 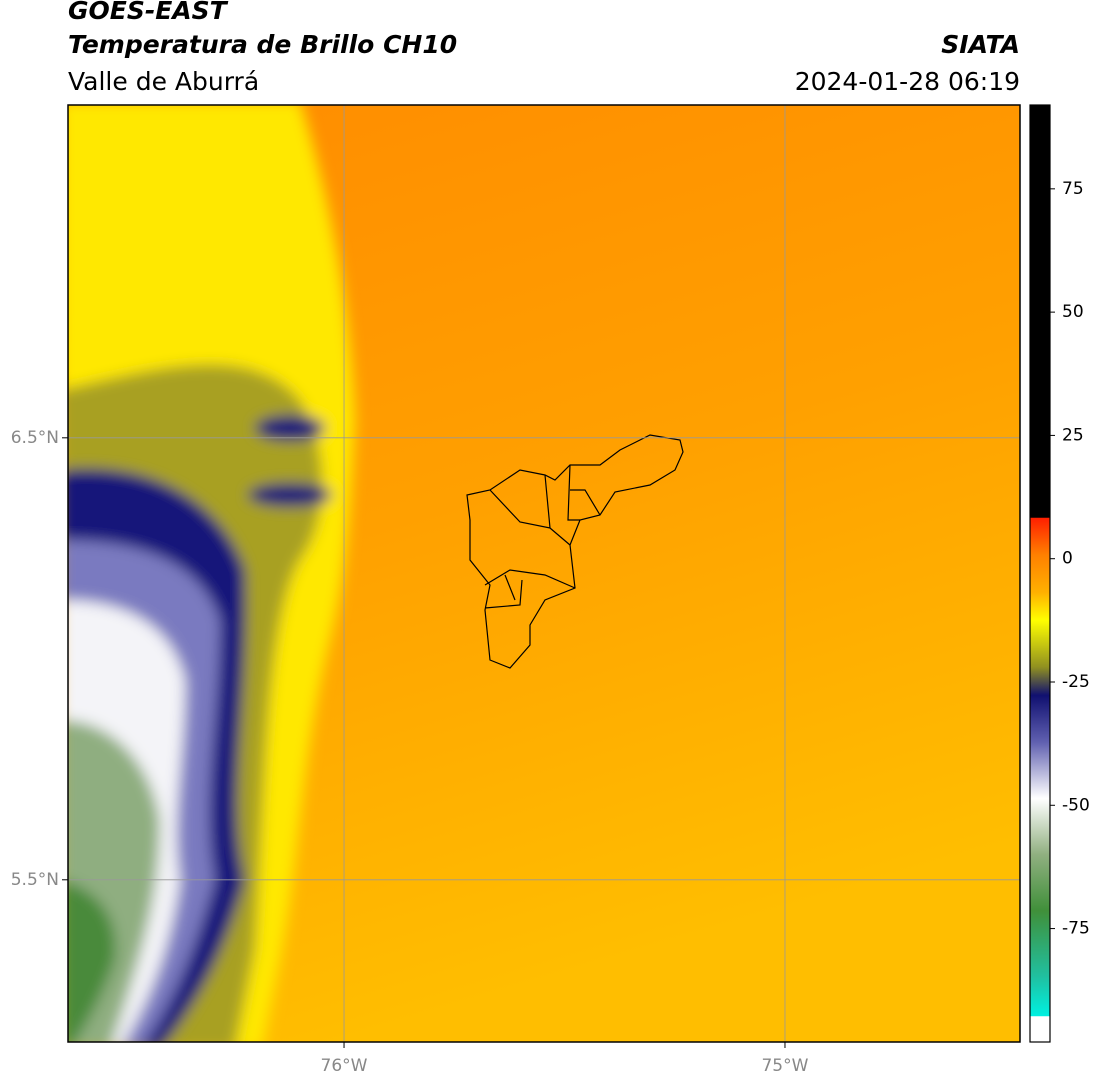 What do you see at coordinates (163, 81) in the screenshot?
I see `region: Valle de Aburrá` at bounding box center [163, 81].